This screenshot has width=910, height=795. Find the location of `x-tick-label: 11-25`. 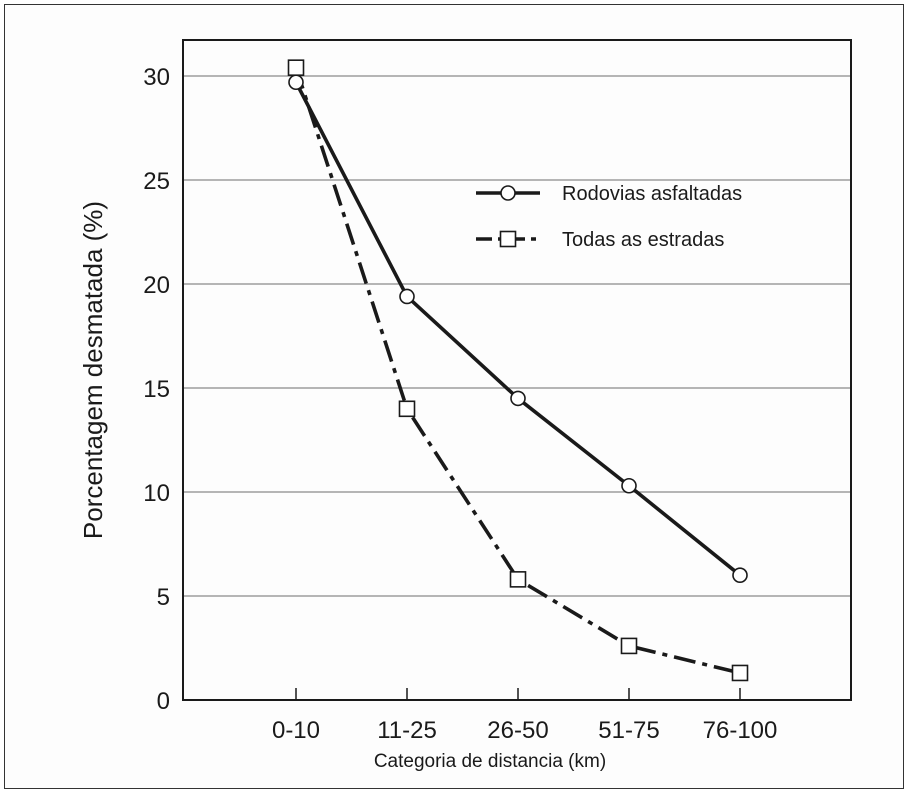

x-tick-label: 11-25 is located at coordinates (407, 730).